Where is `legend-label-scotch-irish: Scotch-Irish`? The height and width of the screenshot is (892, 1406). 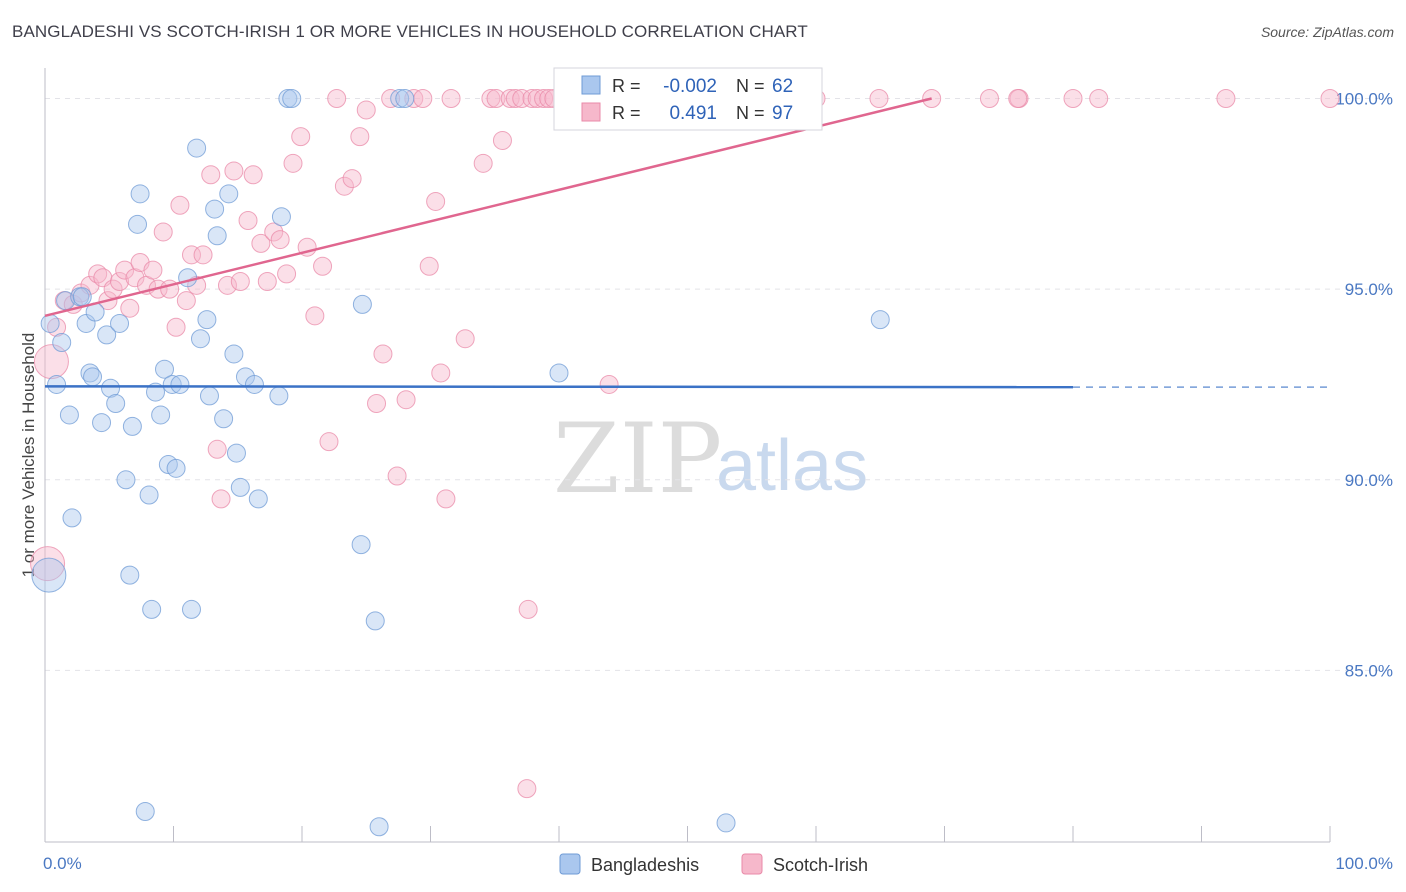
legend-label-scotch-irish: Scotch-Irish is located at coordinates (820, 865).